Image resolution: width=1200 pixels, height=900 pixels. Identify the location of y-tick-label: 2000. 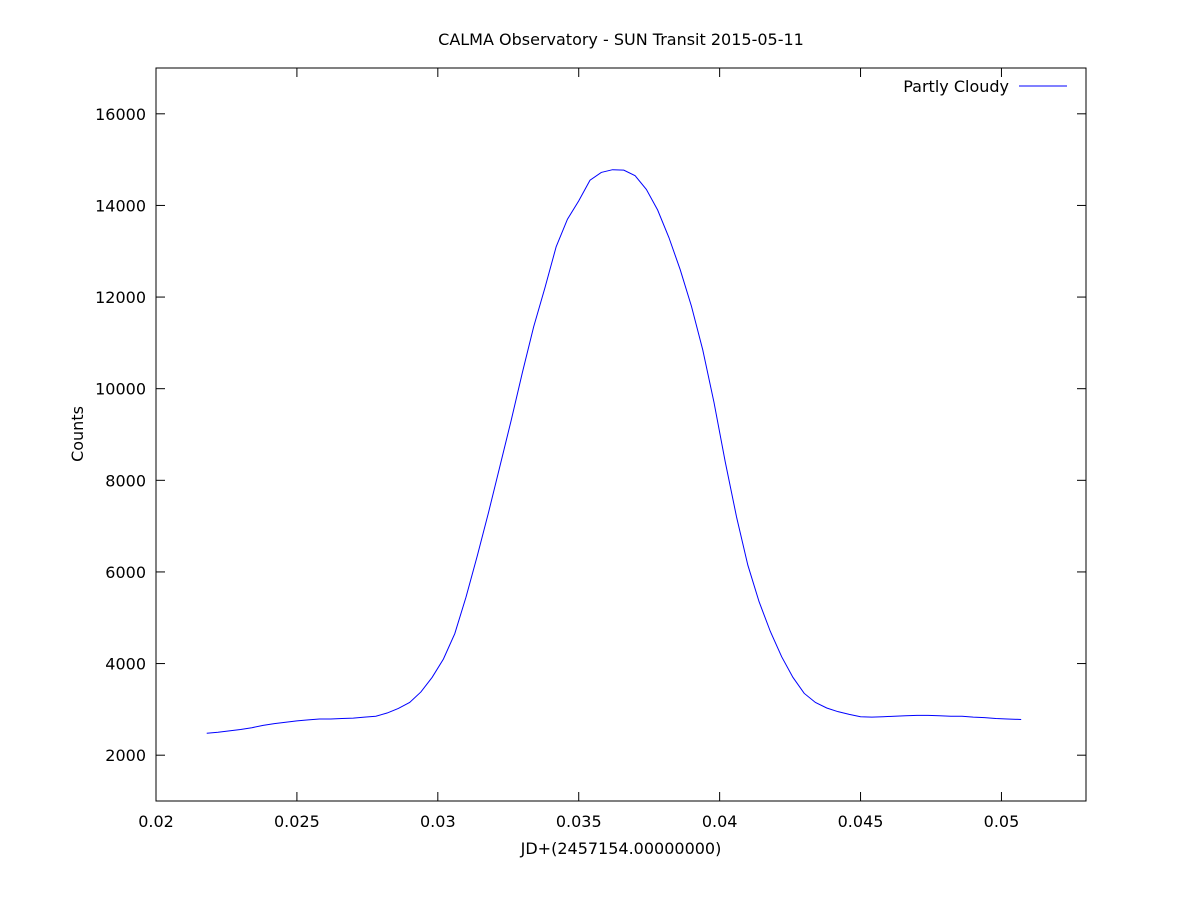
(125, 755).